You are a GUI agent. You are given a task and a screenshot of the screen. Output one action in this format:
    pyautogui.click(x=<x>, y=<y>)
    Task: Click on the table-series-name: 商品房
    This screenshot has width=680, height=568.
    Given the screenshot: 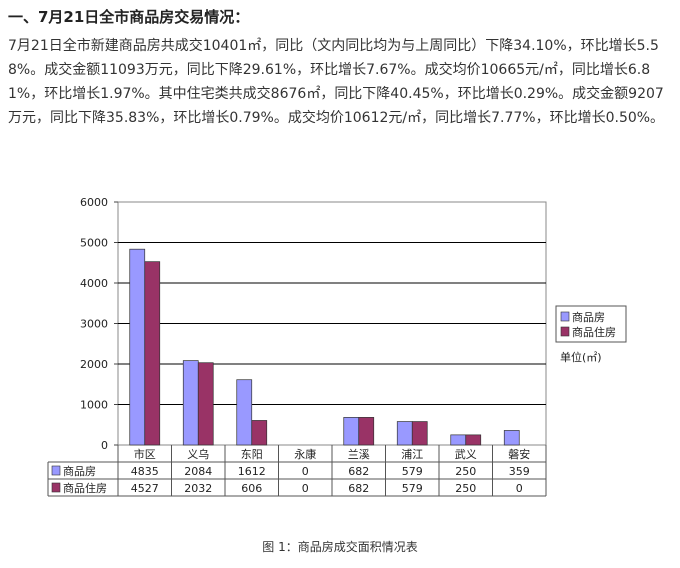 What is the action you would take?
    pyautogui.click(x=79, y=471)
    